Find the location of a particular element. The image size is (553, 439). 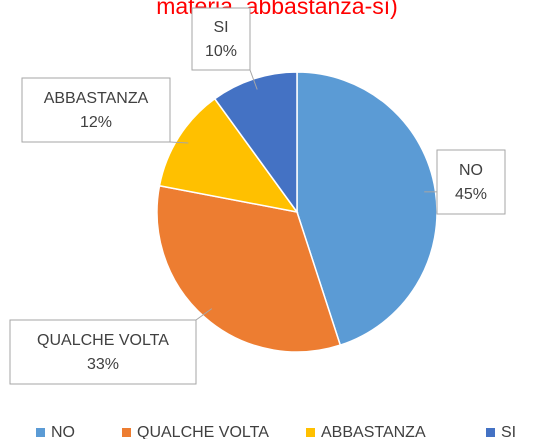

legend-label: SI is located at coordinates (508, 431).